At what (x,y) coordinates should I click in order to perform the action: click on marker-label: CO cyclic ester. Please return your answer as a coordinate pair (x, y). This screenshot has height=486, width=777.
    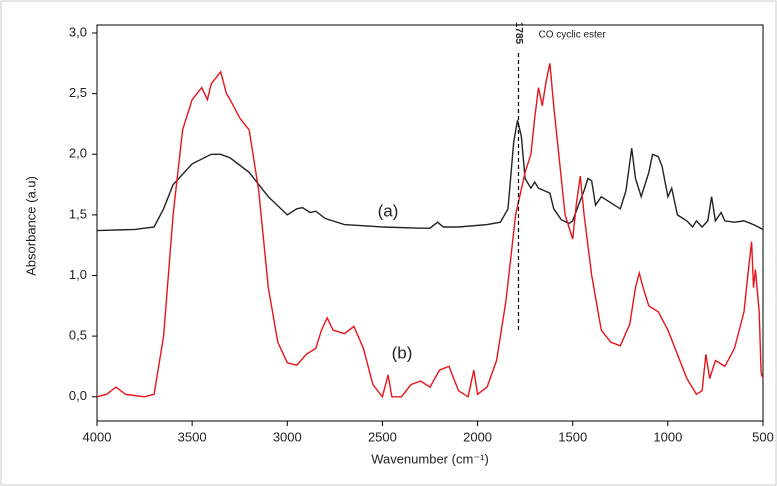
    Looking at the image, I should click on (572, 35).